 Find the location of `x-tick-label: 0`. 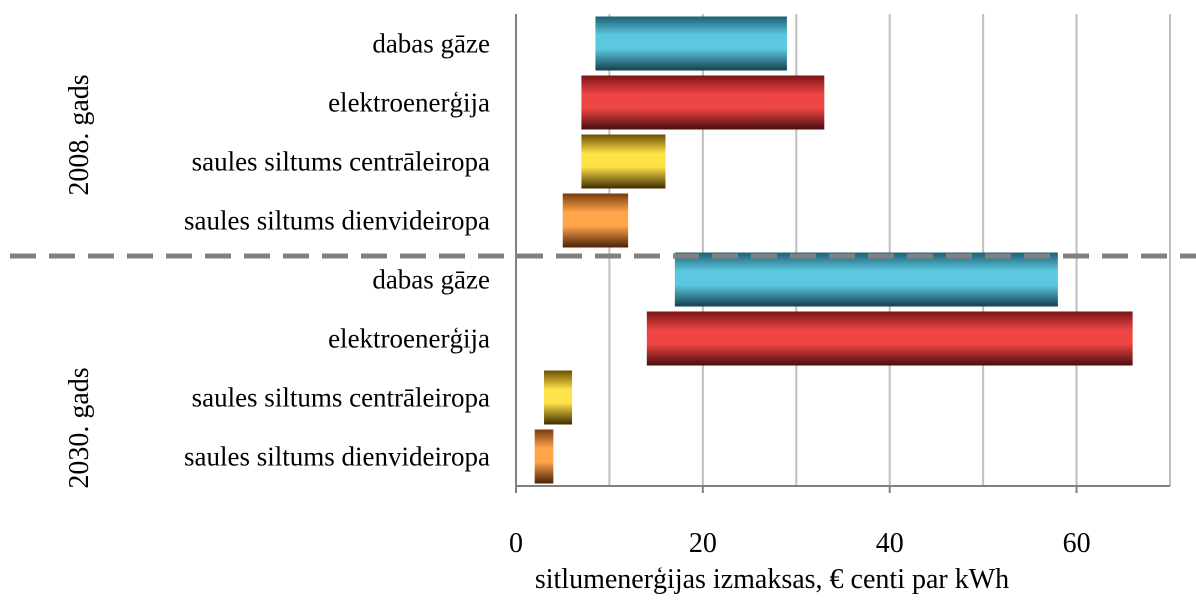

x-tick-label: 0 is located at coordinates (516, 543).